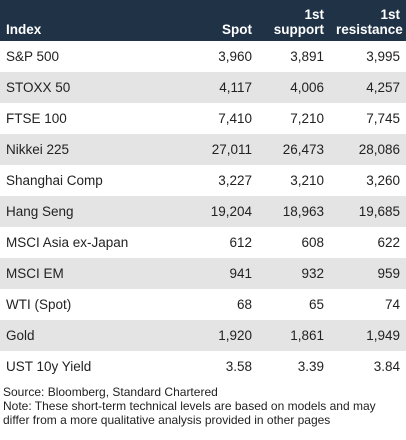 This screenshot has height=440, width=406. I want to click on cell-index: Gold, so click(20, 335).